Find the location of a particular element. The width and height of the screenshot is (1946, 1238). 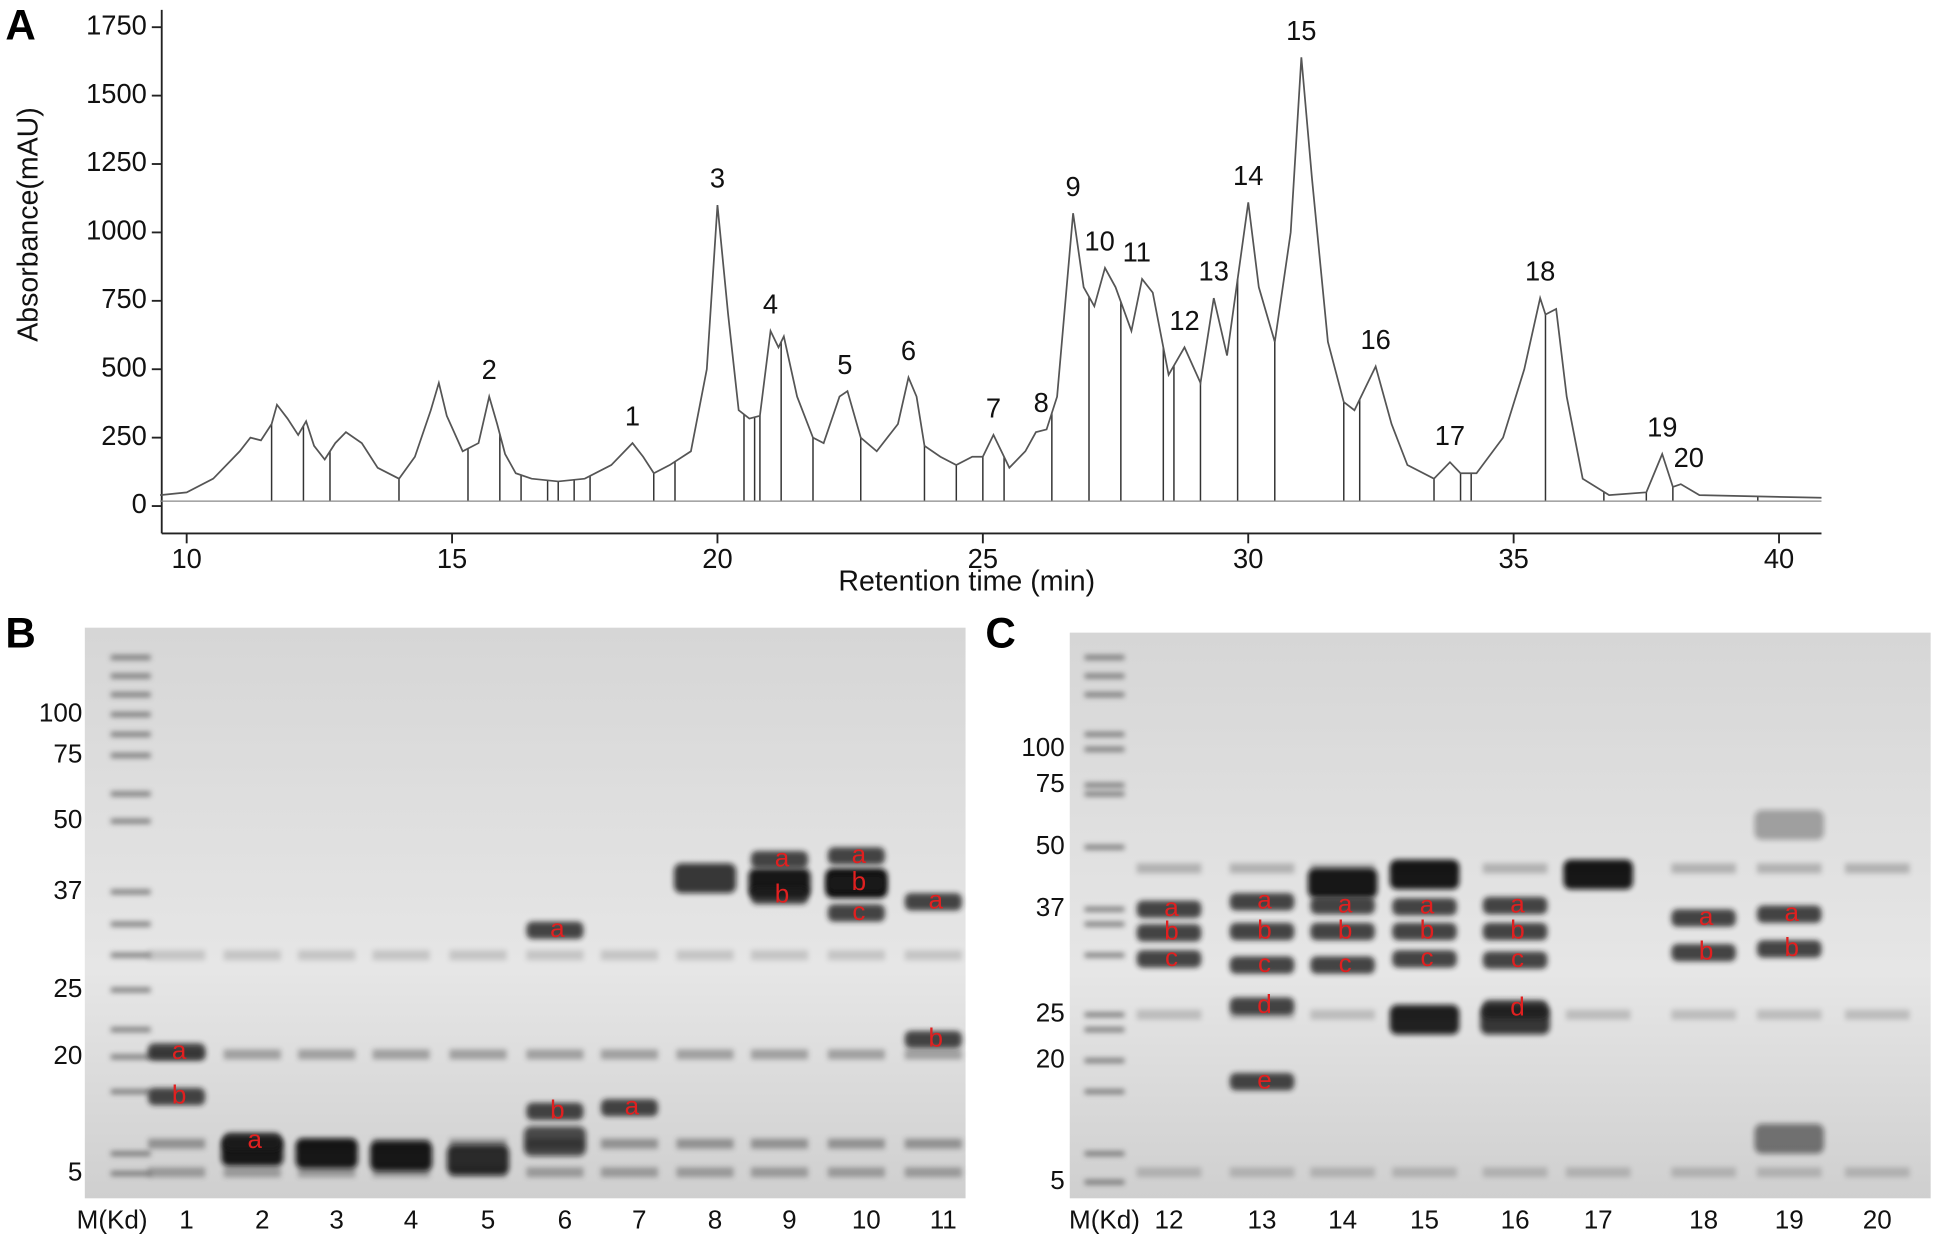

lane-label: 3 is located at coordinates (336, 1220).